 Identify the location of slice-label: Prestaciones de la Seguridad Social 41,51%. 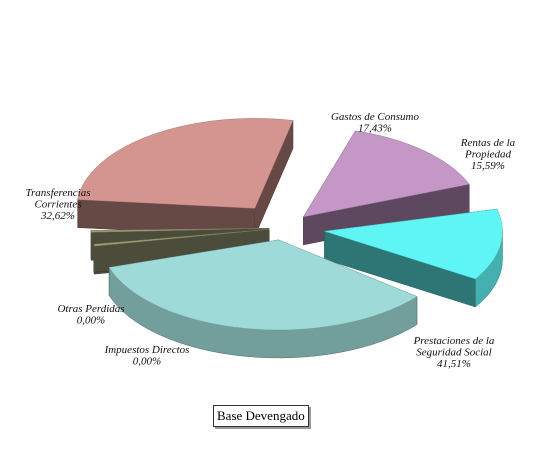
(454, 352).